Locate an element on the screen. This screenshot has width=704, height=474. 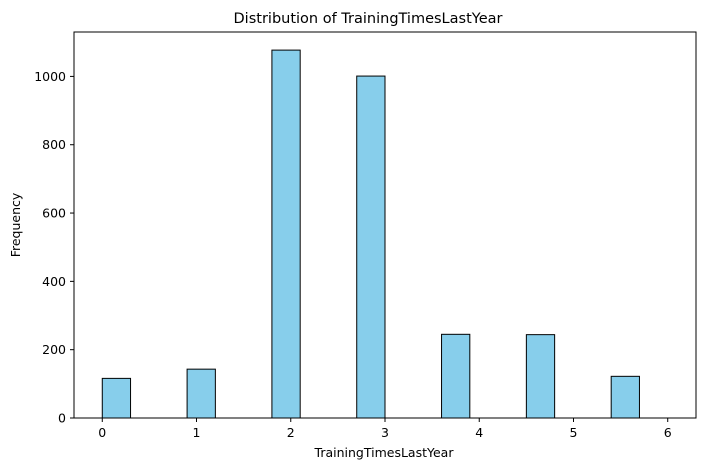
x-tick-label: 2 is located at coordinates (291, 432).